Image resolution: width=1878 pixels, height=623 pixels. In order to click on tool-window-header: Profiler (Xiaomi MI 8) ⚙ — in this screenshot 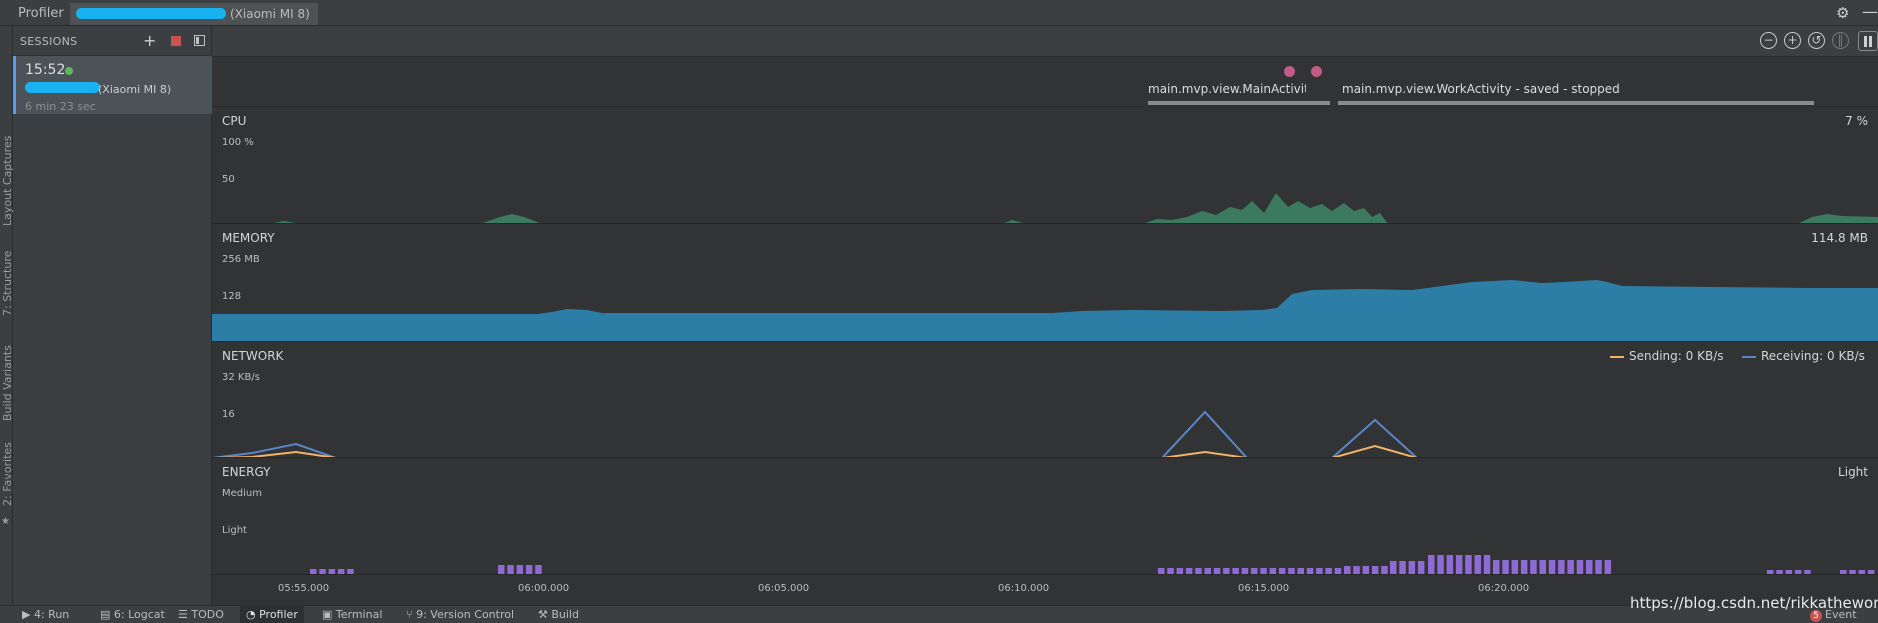, I will do `click(939, 13)`.